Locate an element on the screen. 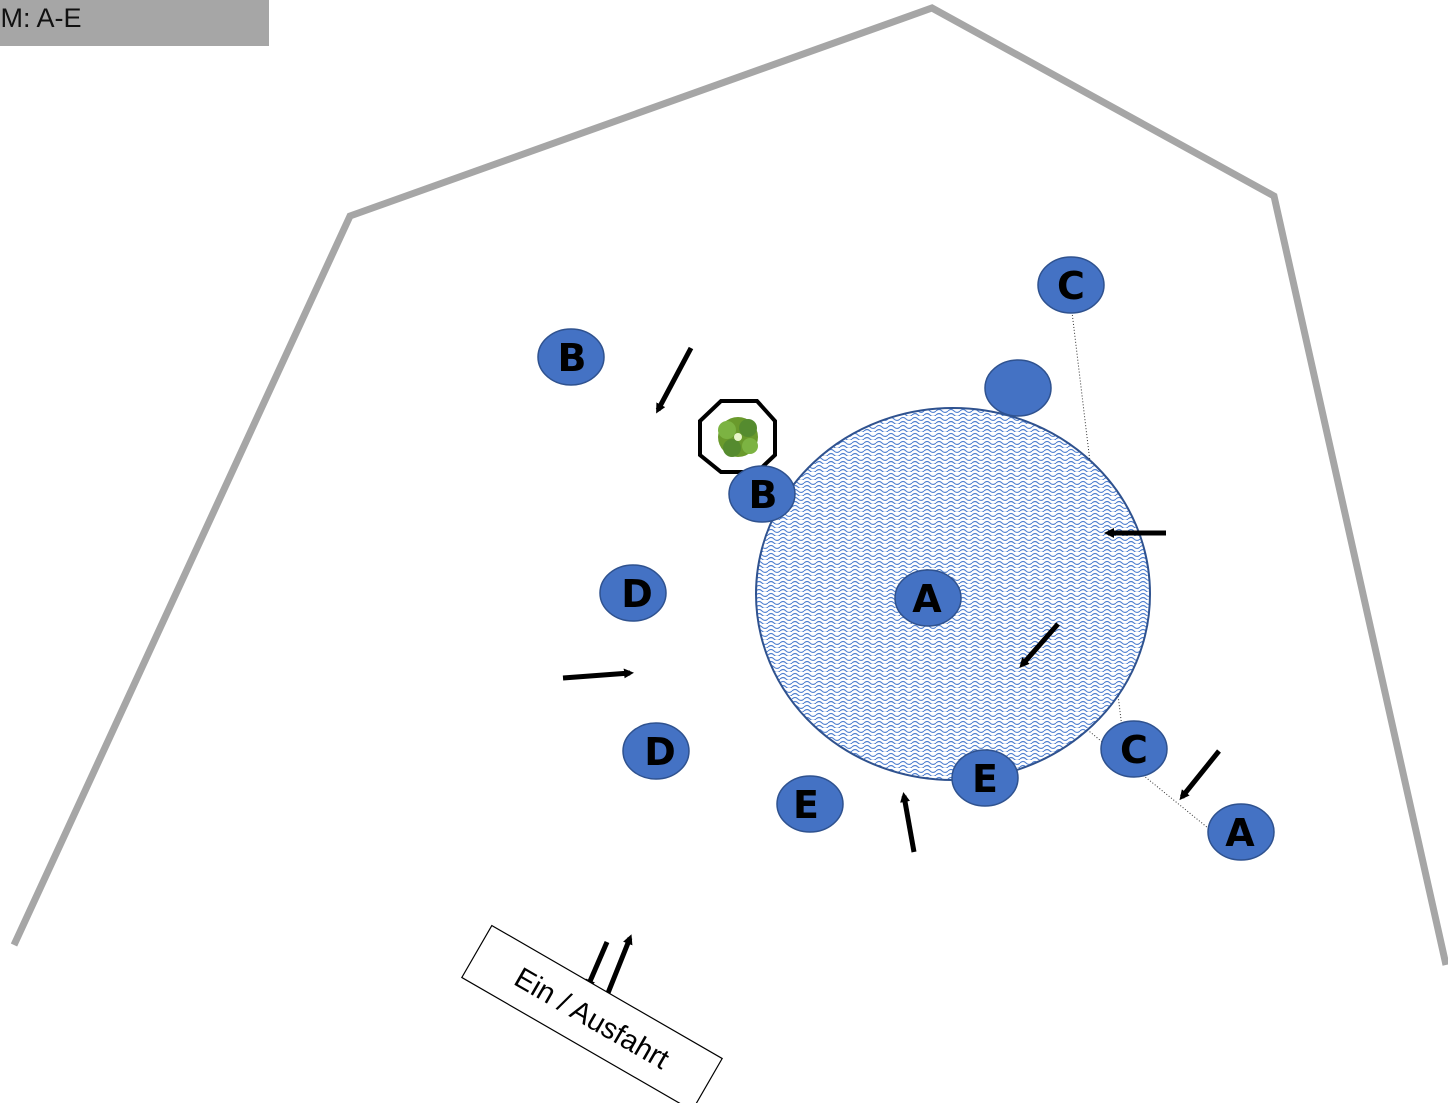  marker-d-upper-label: D is located at coordinates (637, 594).